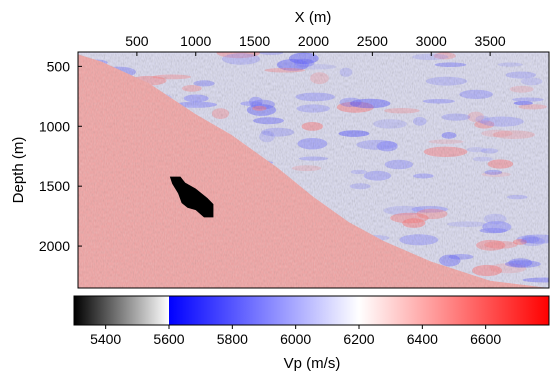 Image resolution: width=550 pixels, height=372 pixels. What do you see at coordinates (168, 339) in the screenshot?
I see `colorbar-tick-label: 5600` at bounding box center [168, 339].